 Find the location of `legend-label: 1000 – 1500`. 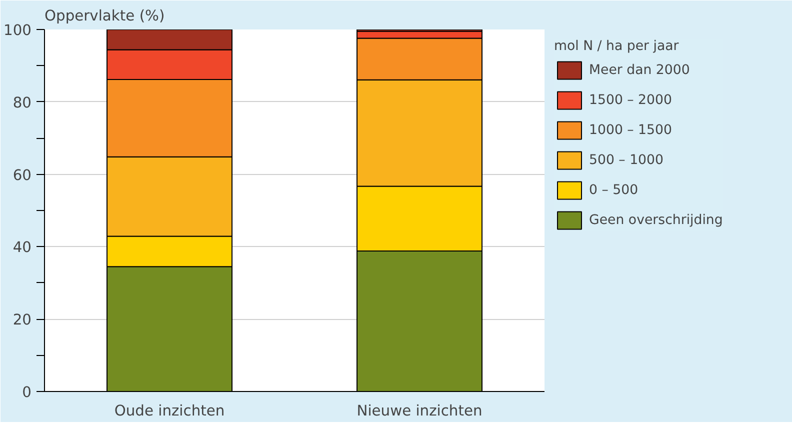

legend-label: 1000 – 1500 is located at coordinates (630, 130).